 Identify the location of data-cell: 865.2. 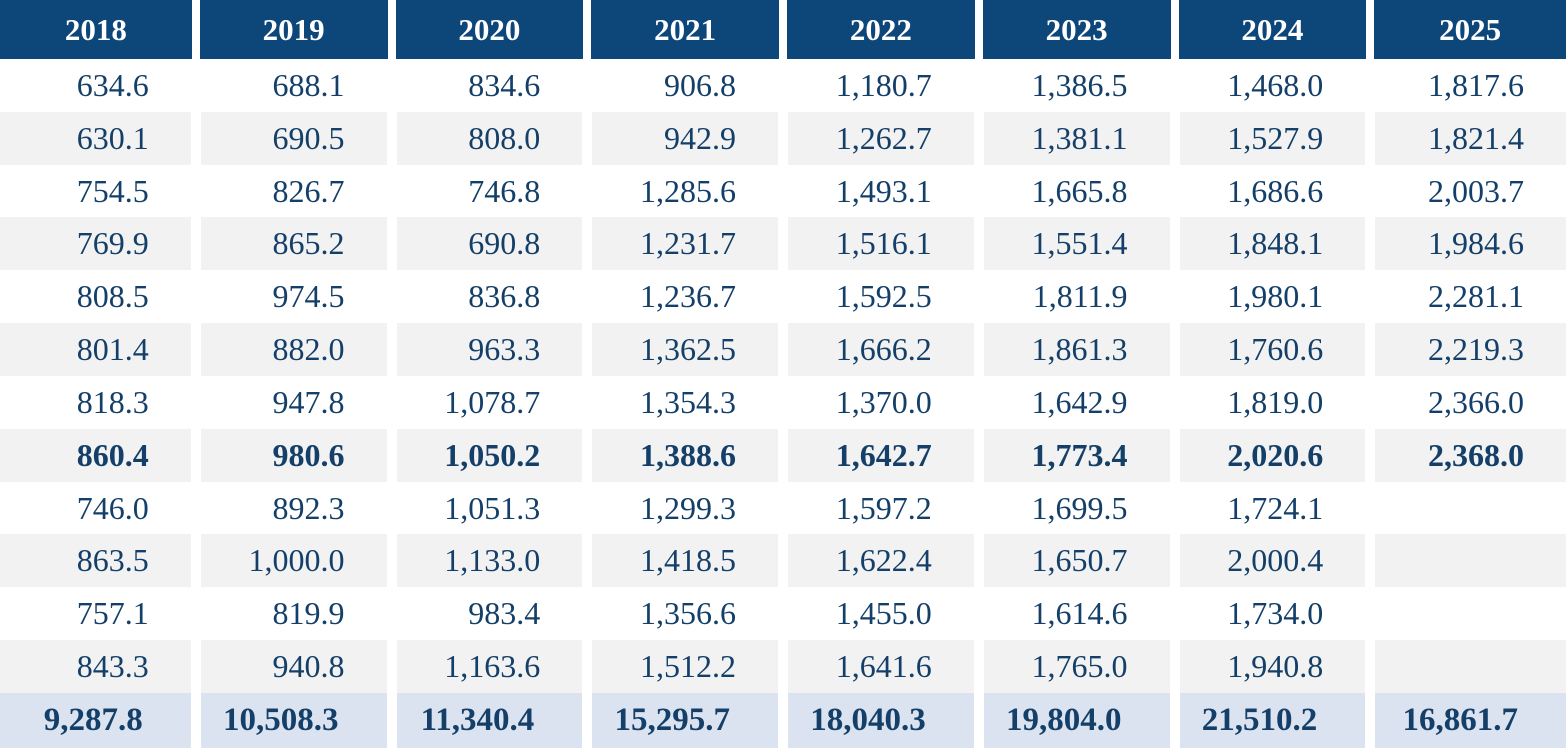
(296, 244).